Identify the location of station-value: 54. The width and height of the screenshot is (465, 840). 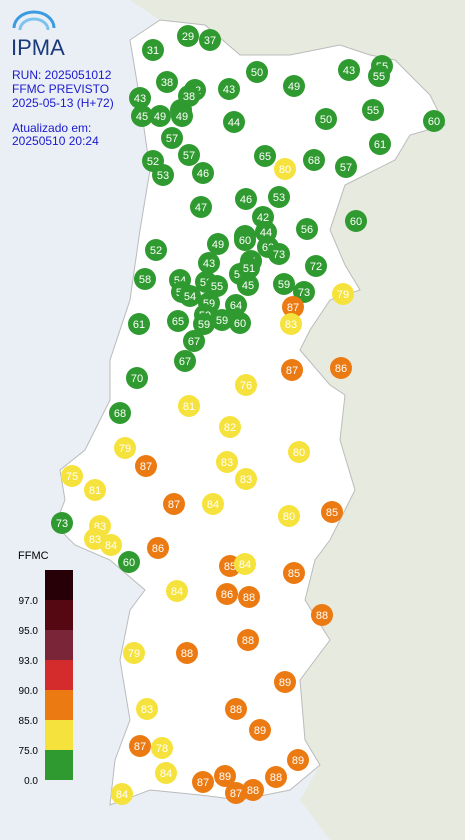
(190, 297).